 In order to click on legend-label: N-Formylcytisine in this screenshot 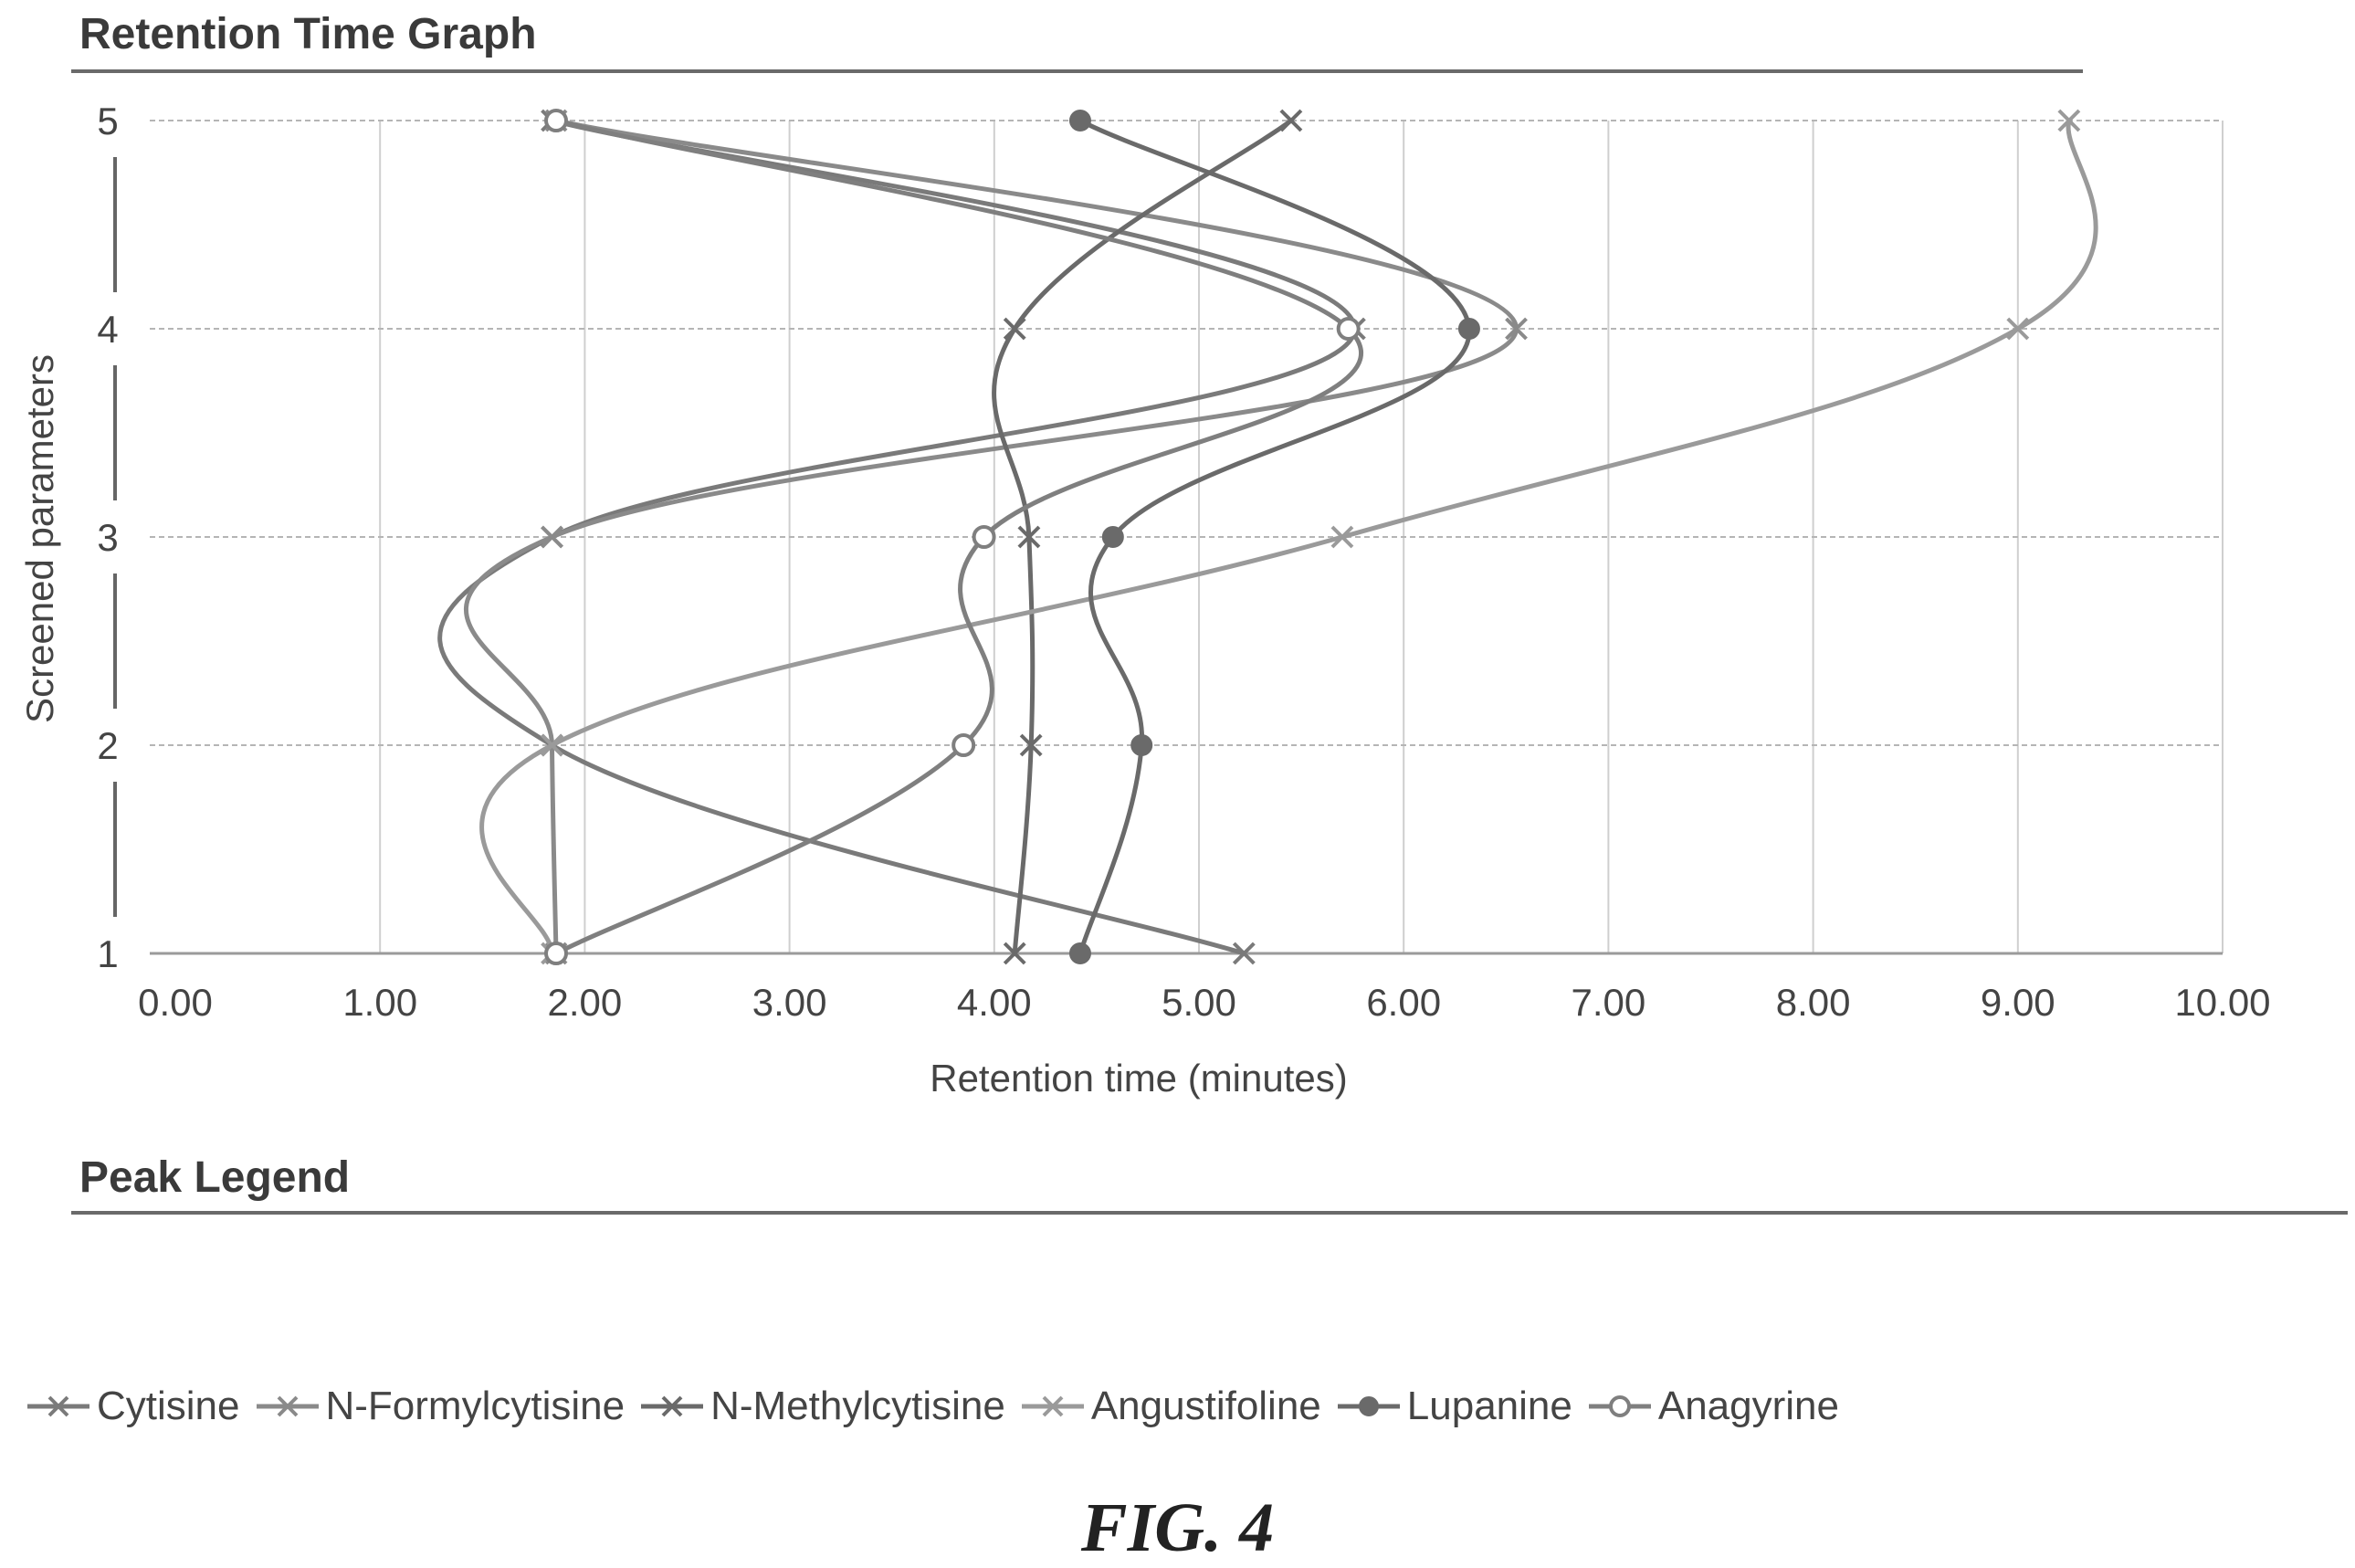, I will do `click(475, 1406)`.